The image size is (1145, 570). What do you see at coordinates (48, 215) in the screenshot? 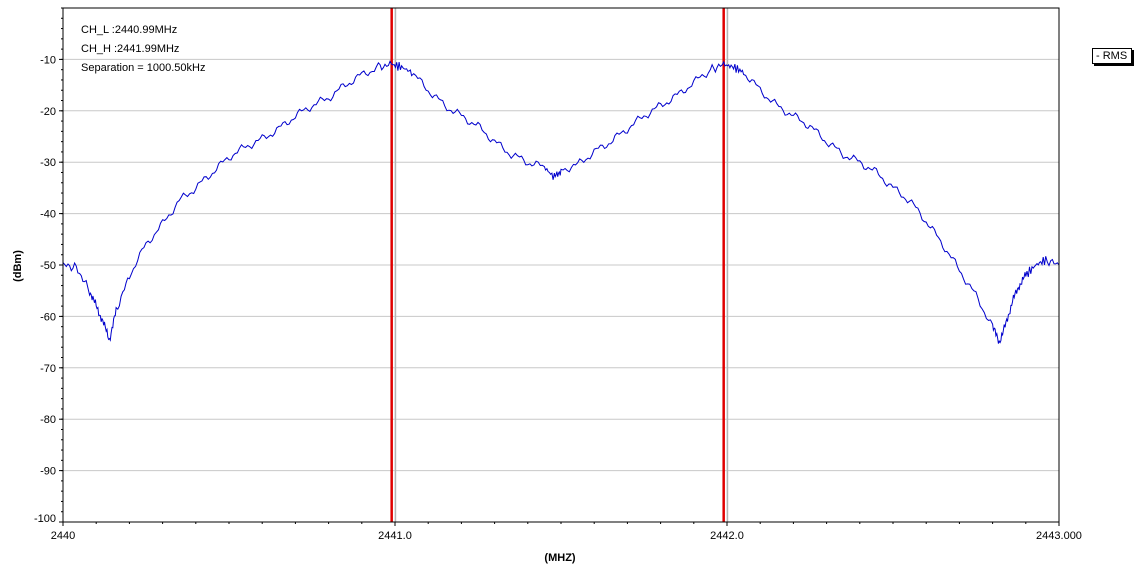
I see `y-tick-label: -40` at bounding box center [48, 215].